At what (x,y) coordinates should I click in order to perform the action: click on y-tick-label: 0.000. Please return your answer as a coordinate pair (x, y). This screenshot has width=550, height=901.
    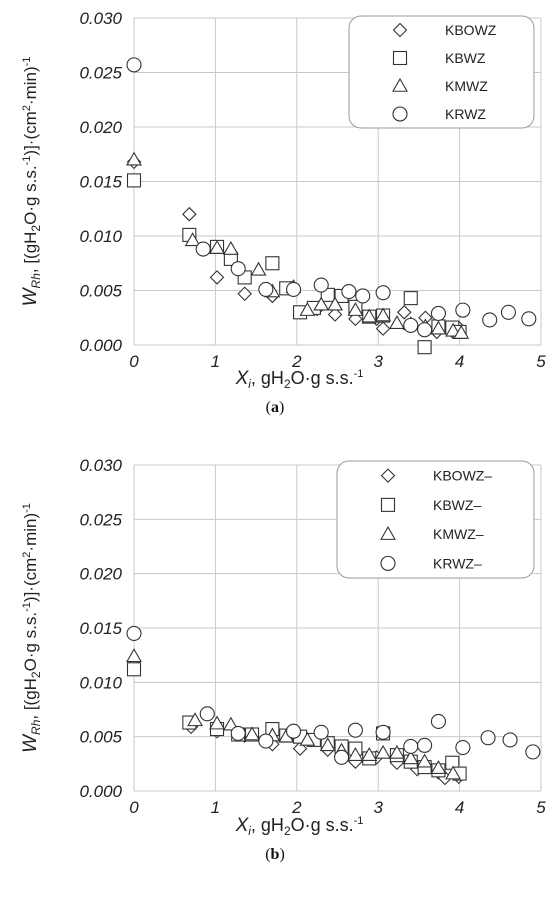
    Looking at the image, I should click on (100, 791).